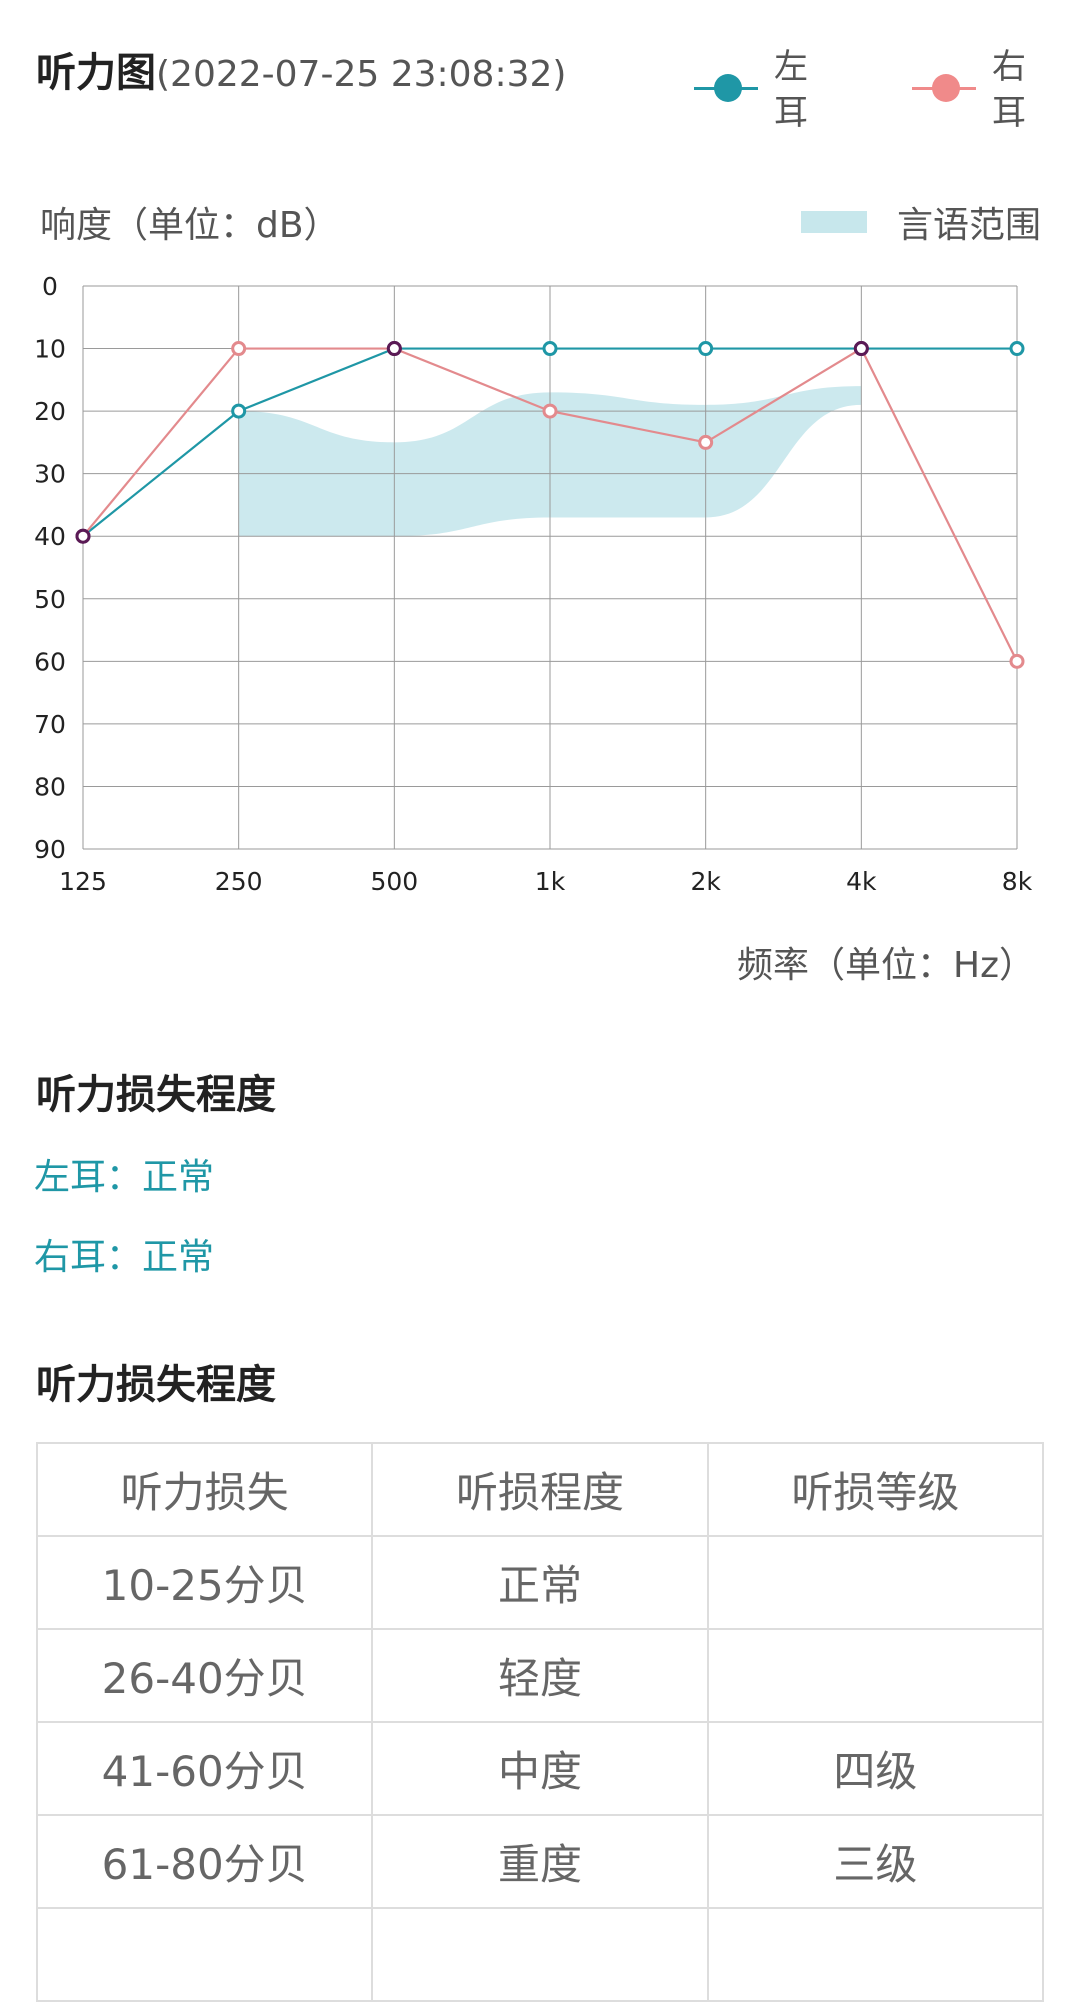  I want to click on speech-range-label: 言语范围, so click(968, 225).